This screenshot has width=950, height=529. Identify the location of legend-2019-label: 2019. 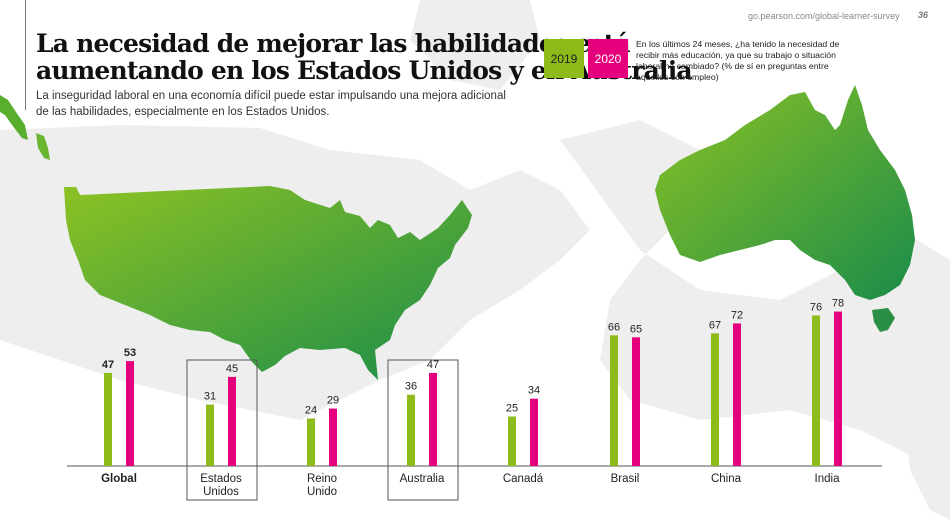
(564, 58).